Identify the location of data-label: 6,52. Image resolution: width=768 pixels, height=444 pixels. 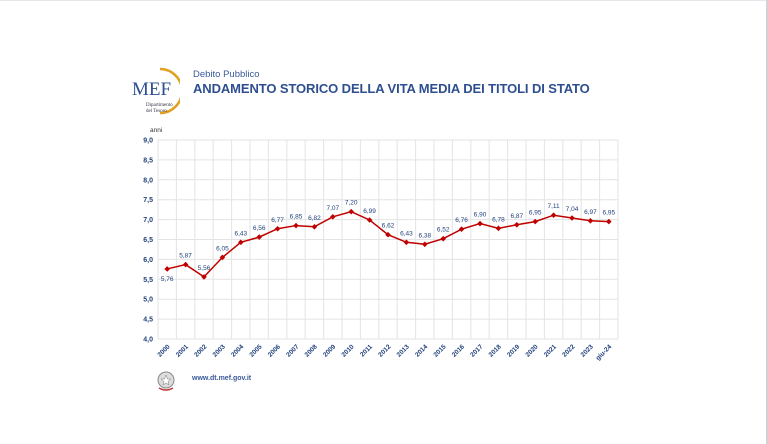
(443, 230).